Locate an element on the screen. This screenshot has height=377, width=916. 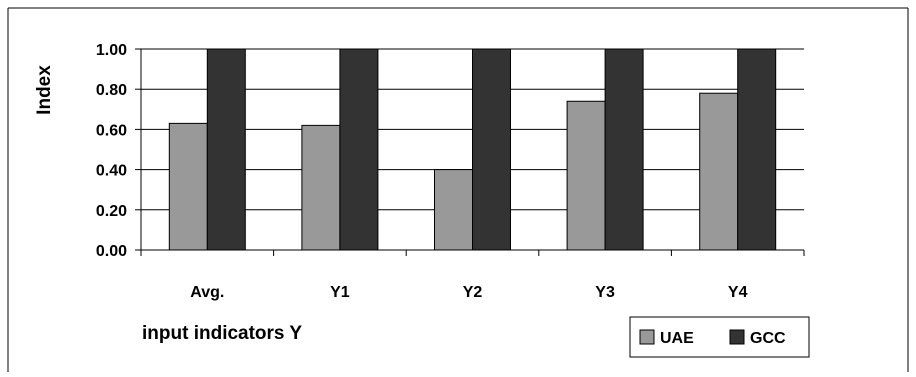
legend: UAE GCC is located at coordinates (719, 337).